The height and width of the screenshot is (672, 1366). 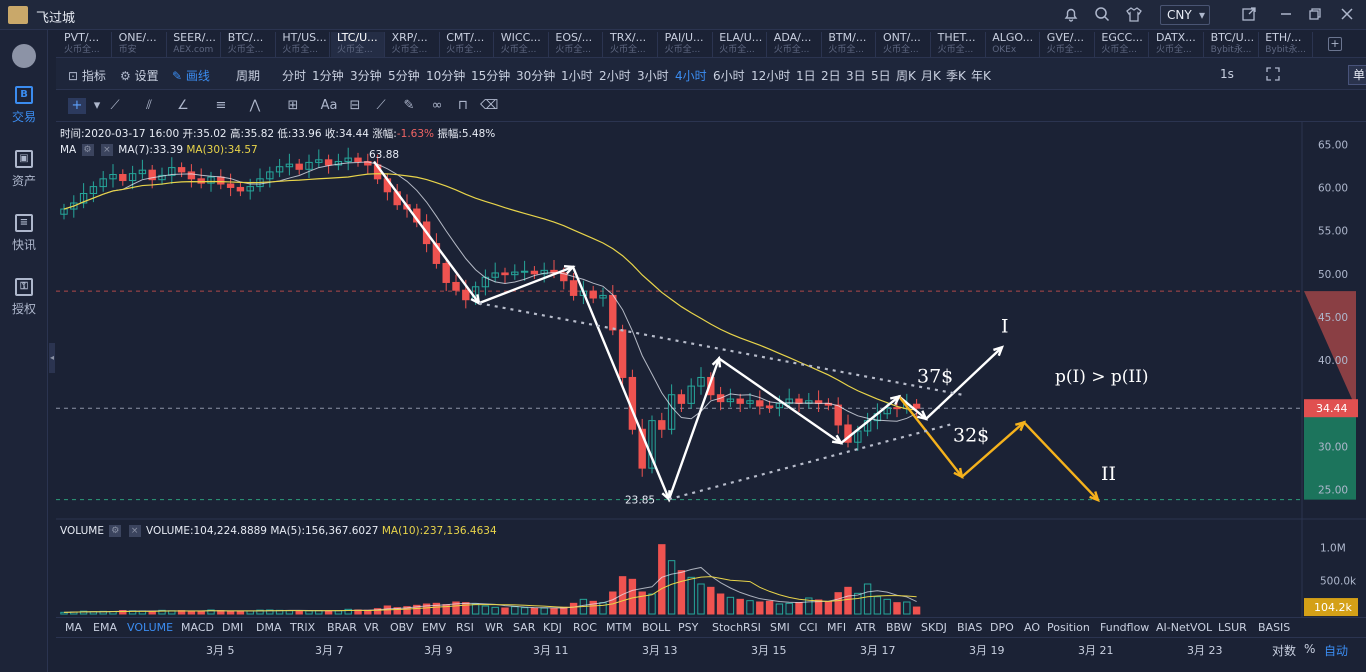 What do you see at coordinates (329, 105) in the screenshot?
I see `text-tool-icon: Aa` at bounding box center [329, 105].